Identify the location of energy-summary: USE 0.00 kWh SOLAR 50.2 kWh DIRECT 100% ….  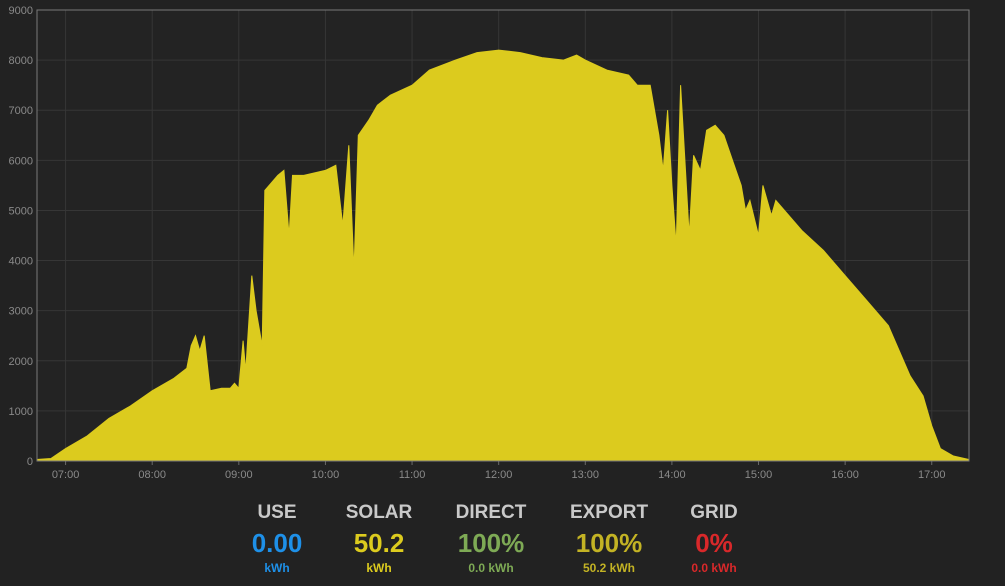
(502, 543).